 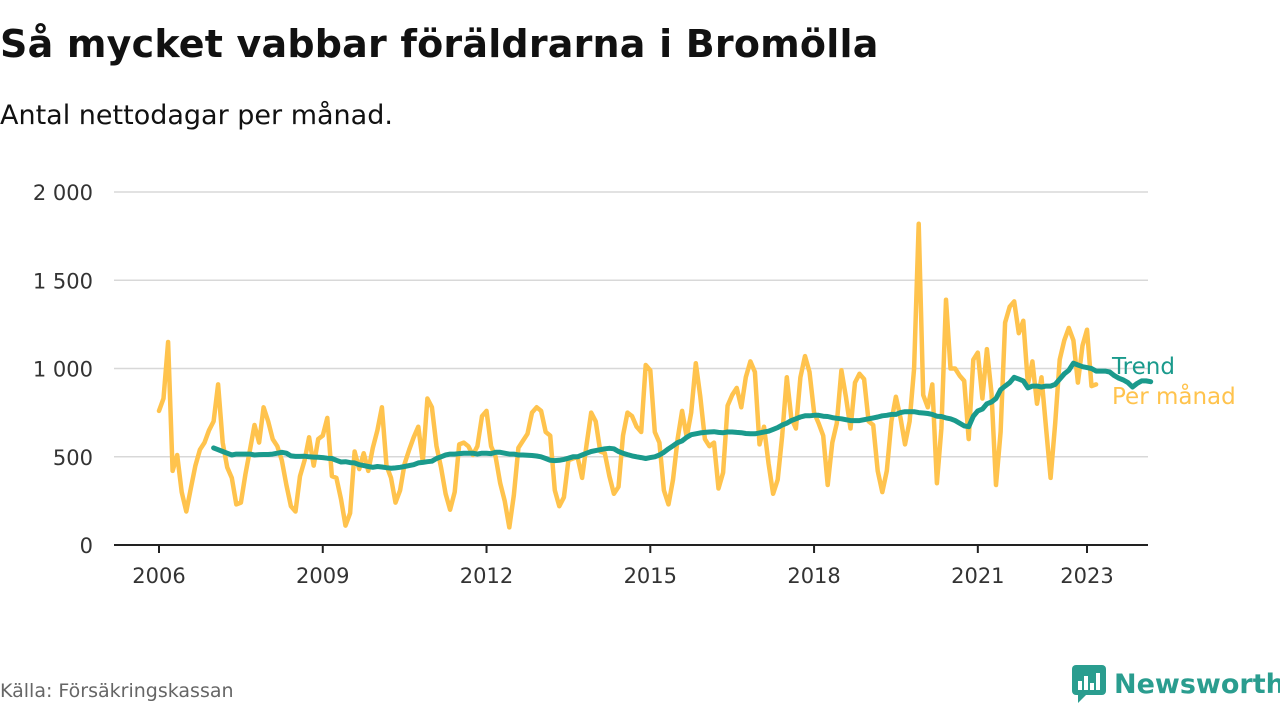 I want to click on x-tick-label: 2012, so click(x=486, y=576).